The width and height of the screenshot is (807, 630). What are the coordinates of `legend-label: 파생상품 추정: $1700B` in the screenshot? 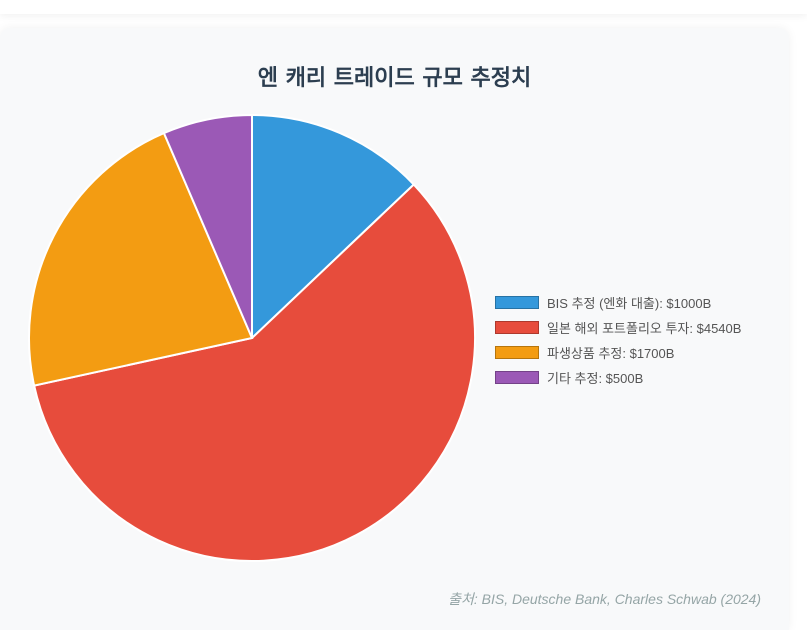 It's located at (611, 353).